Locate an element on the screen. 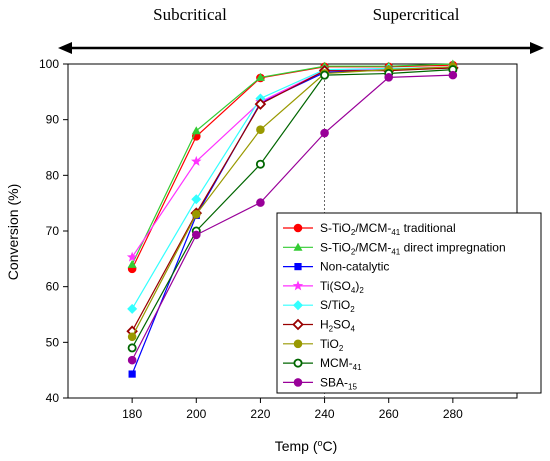 The image size is (550, 461). subcritical-label: Subcritical is located at coordinates (190, 14).